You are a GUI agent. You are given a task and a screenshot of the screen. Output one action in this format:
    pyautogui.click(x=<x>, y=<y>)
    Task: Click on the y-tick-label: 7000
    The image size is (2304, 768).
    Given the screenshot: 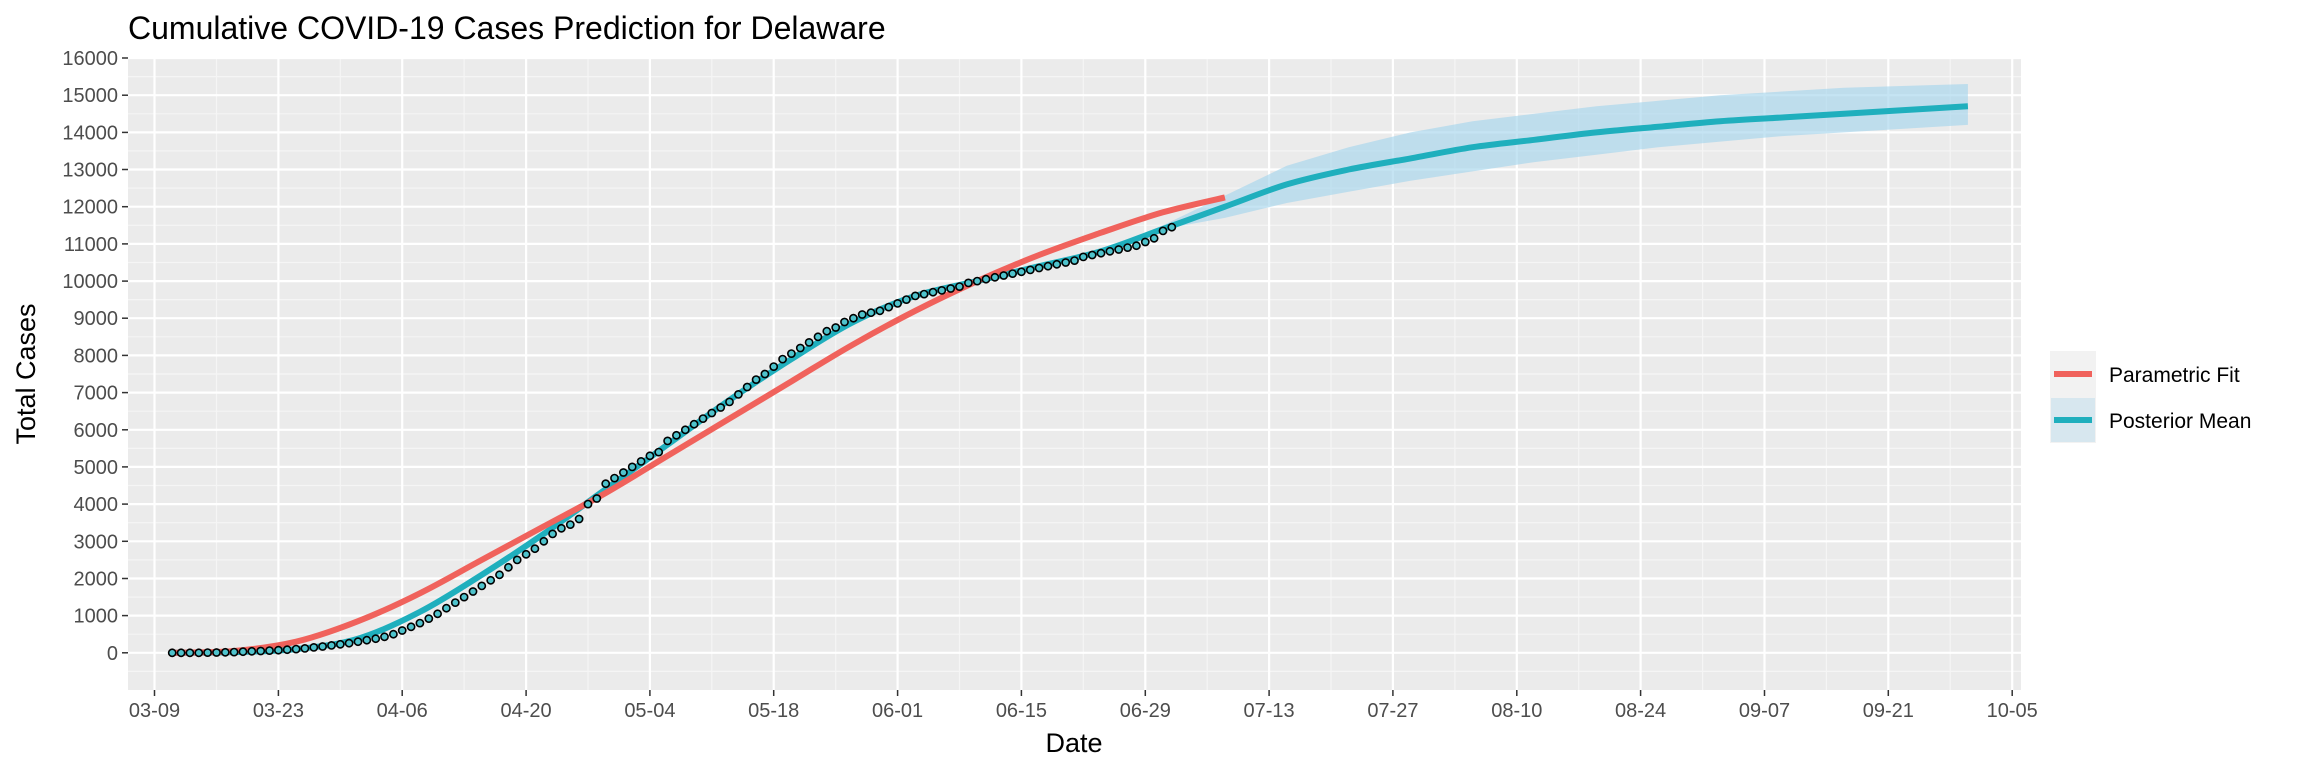 What is the action you would take?
    pyautogui.click(x=96, y=394)
    